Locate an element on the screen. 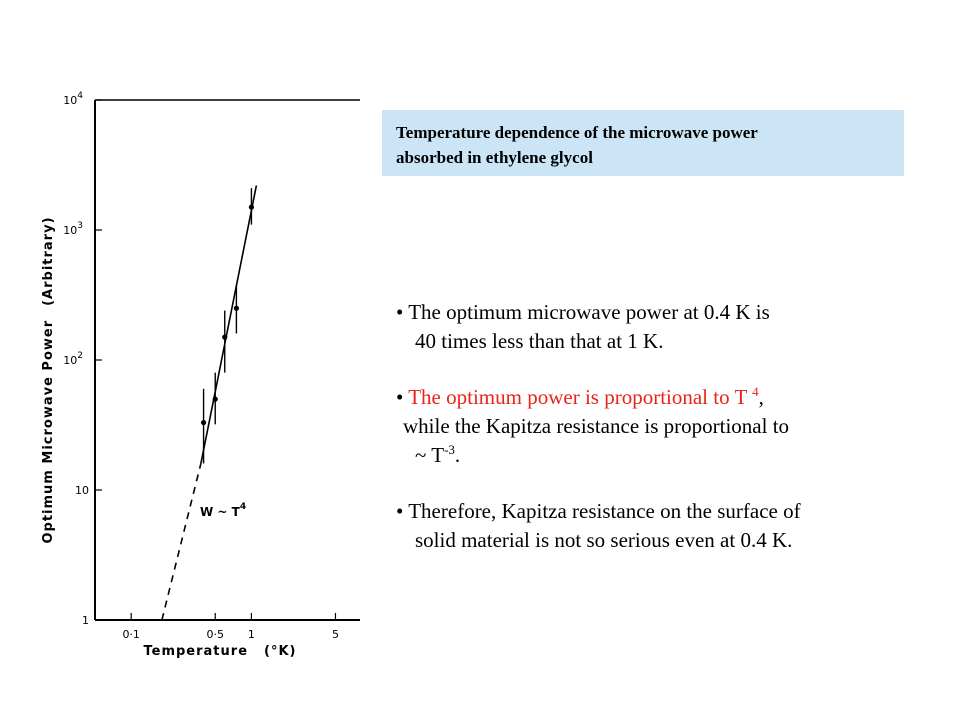 Image resolution: width=960 pixels, height=720 pixels. x-tick-label: 0·1 is located at coordinates (131, 634).